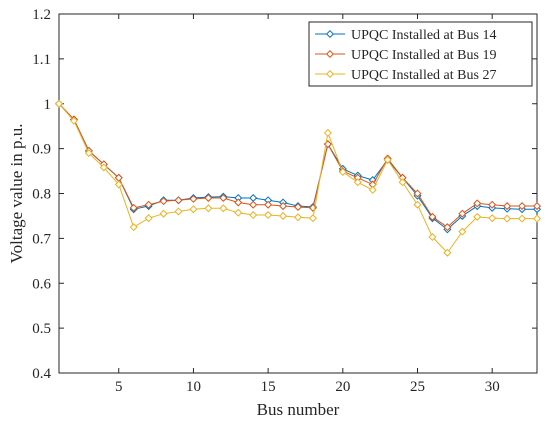  I want to click on legend-item: UPQC Installed at Bus 27, so click(405, 75).